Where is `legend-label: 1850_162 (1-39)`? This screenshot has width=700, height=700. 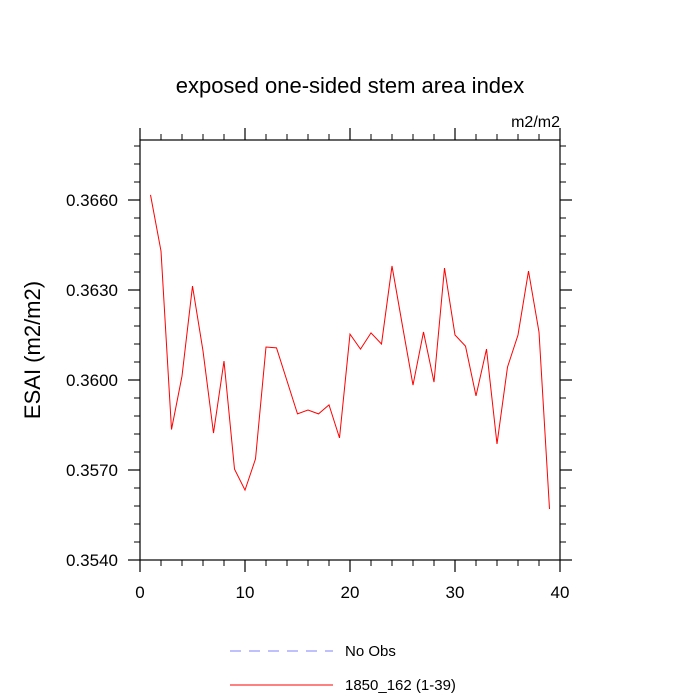 legend-label: 1850_162 (1-39) is located at coordinates (400, 685).